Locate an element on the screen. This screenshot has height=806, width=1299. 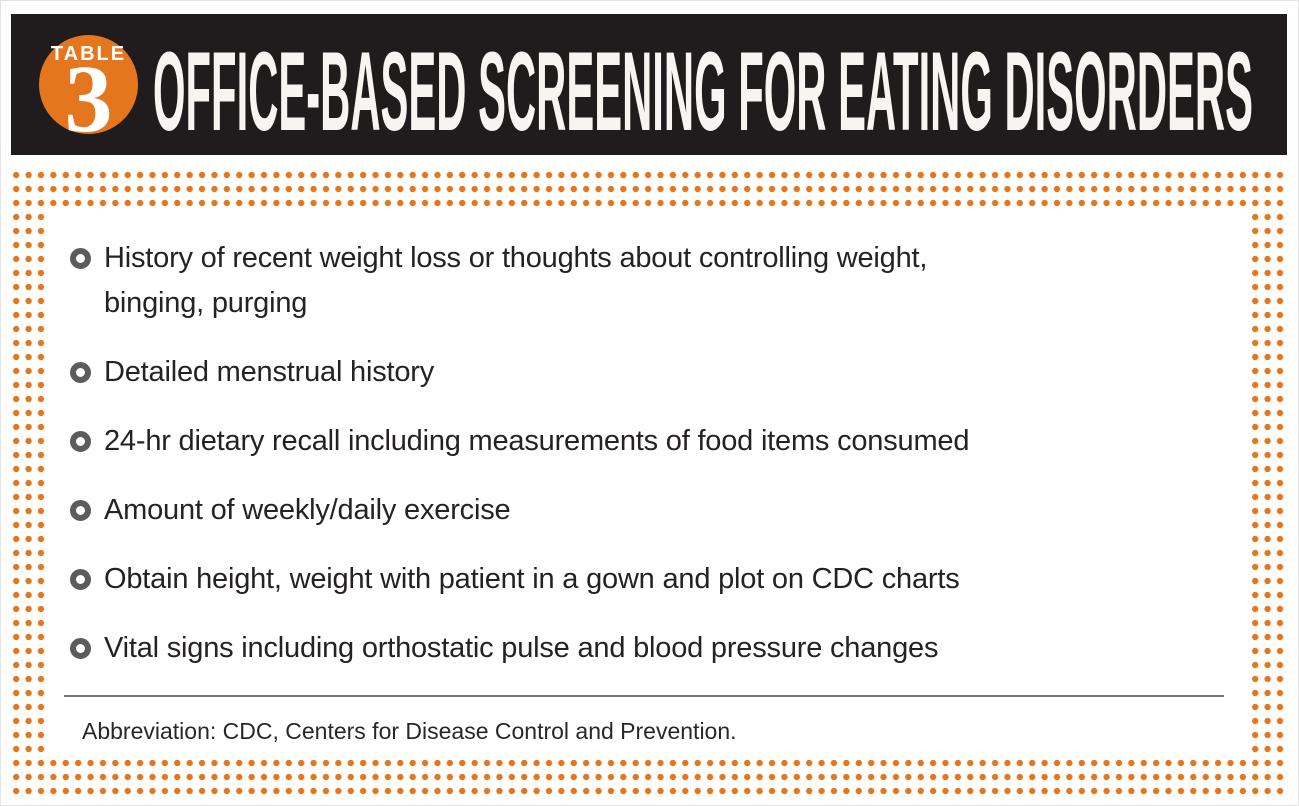
list-item: Detailed menstrual history is located at coordinates (654, 372).